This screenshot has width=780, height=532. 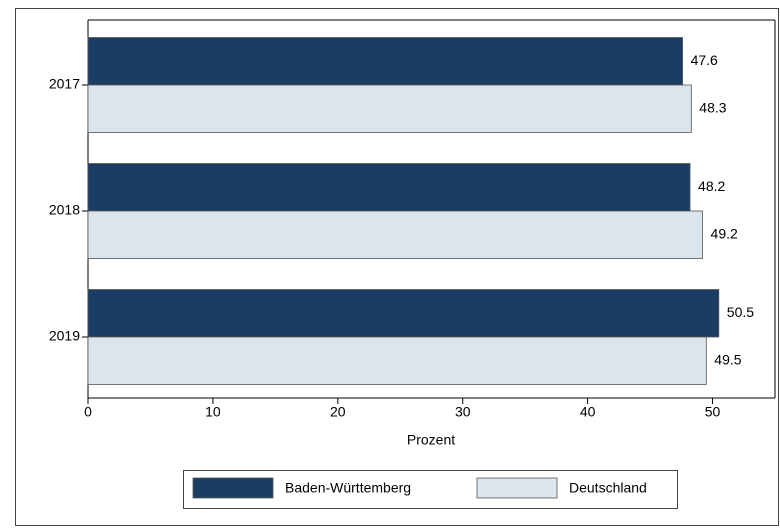 What do you see at coordinates (711, 186) in the screenshot?
I see `value-label: 48.2` at bounding box center [711, 186].